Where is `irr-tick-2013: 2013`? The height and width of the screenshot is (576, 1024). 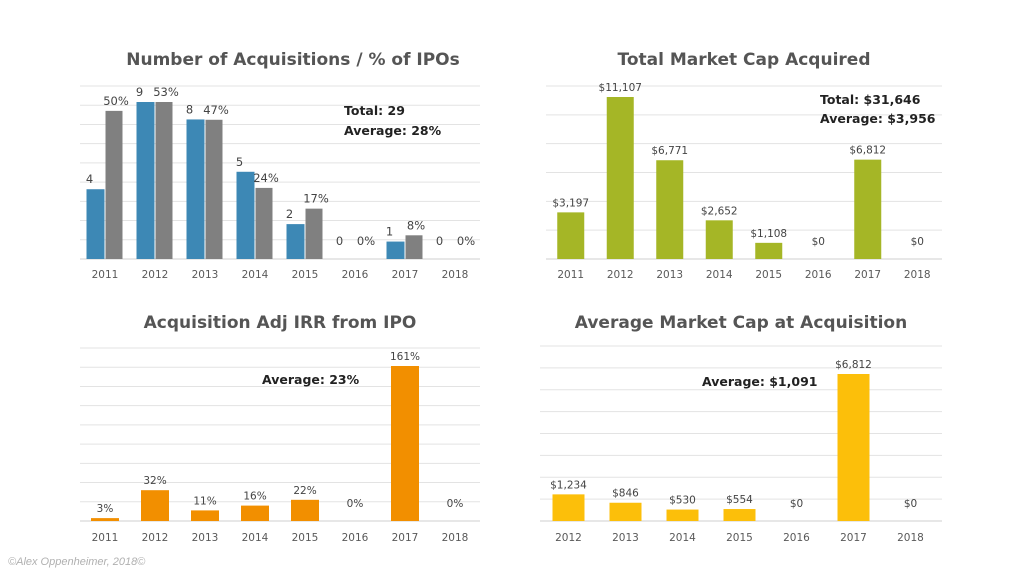
irr-tick-2013: 2013 is located at coordinates (205, 538).